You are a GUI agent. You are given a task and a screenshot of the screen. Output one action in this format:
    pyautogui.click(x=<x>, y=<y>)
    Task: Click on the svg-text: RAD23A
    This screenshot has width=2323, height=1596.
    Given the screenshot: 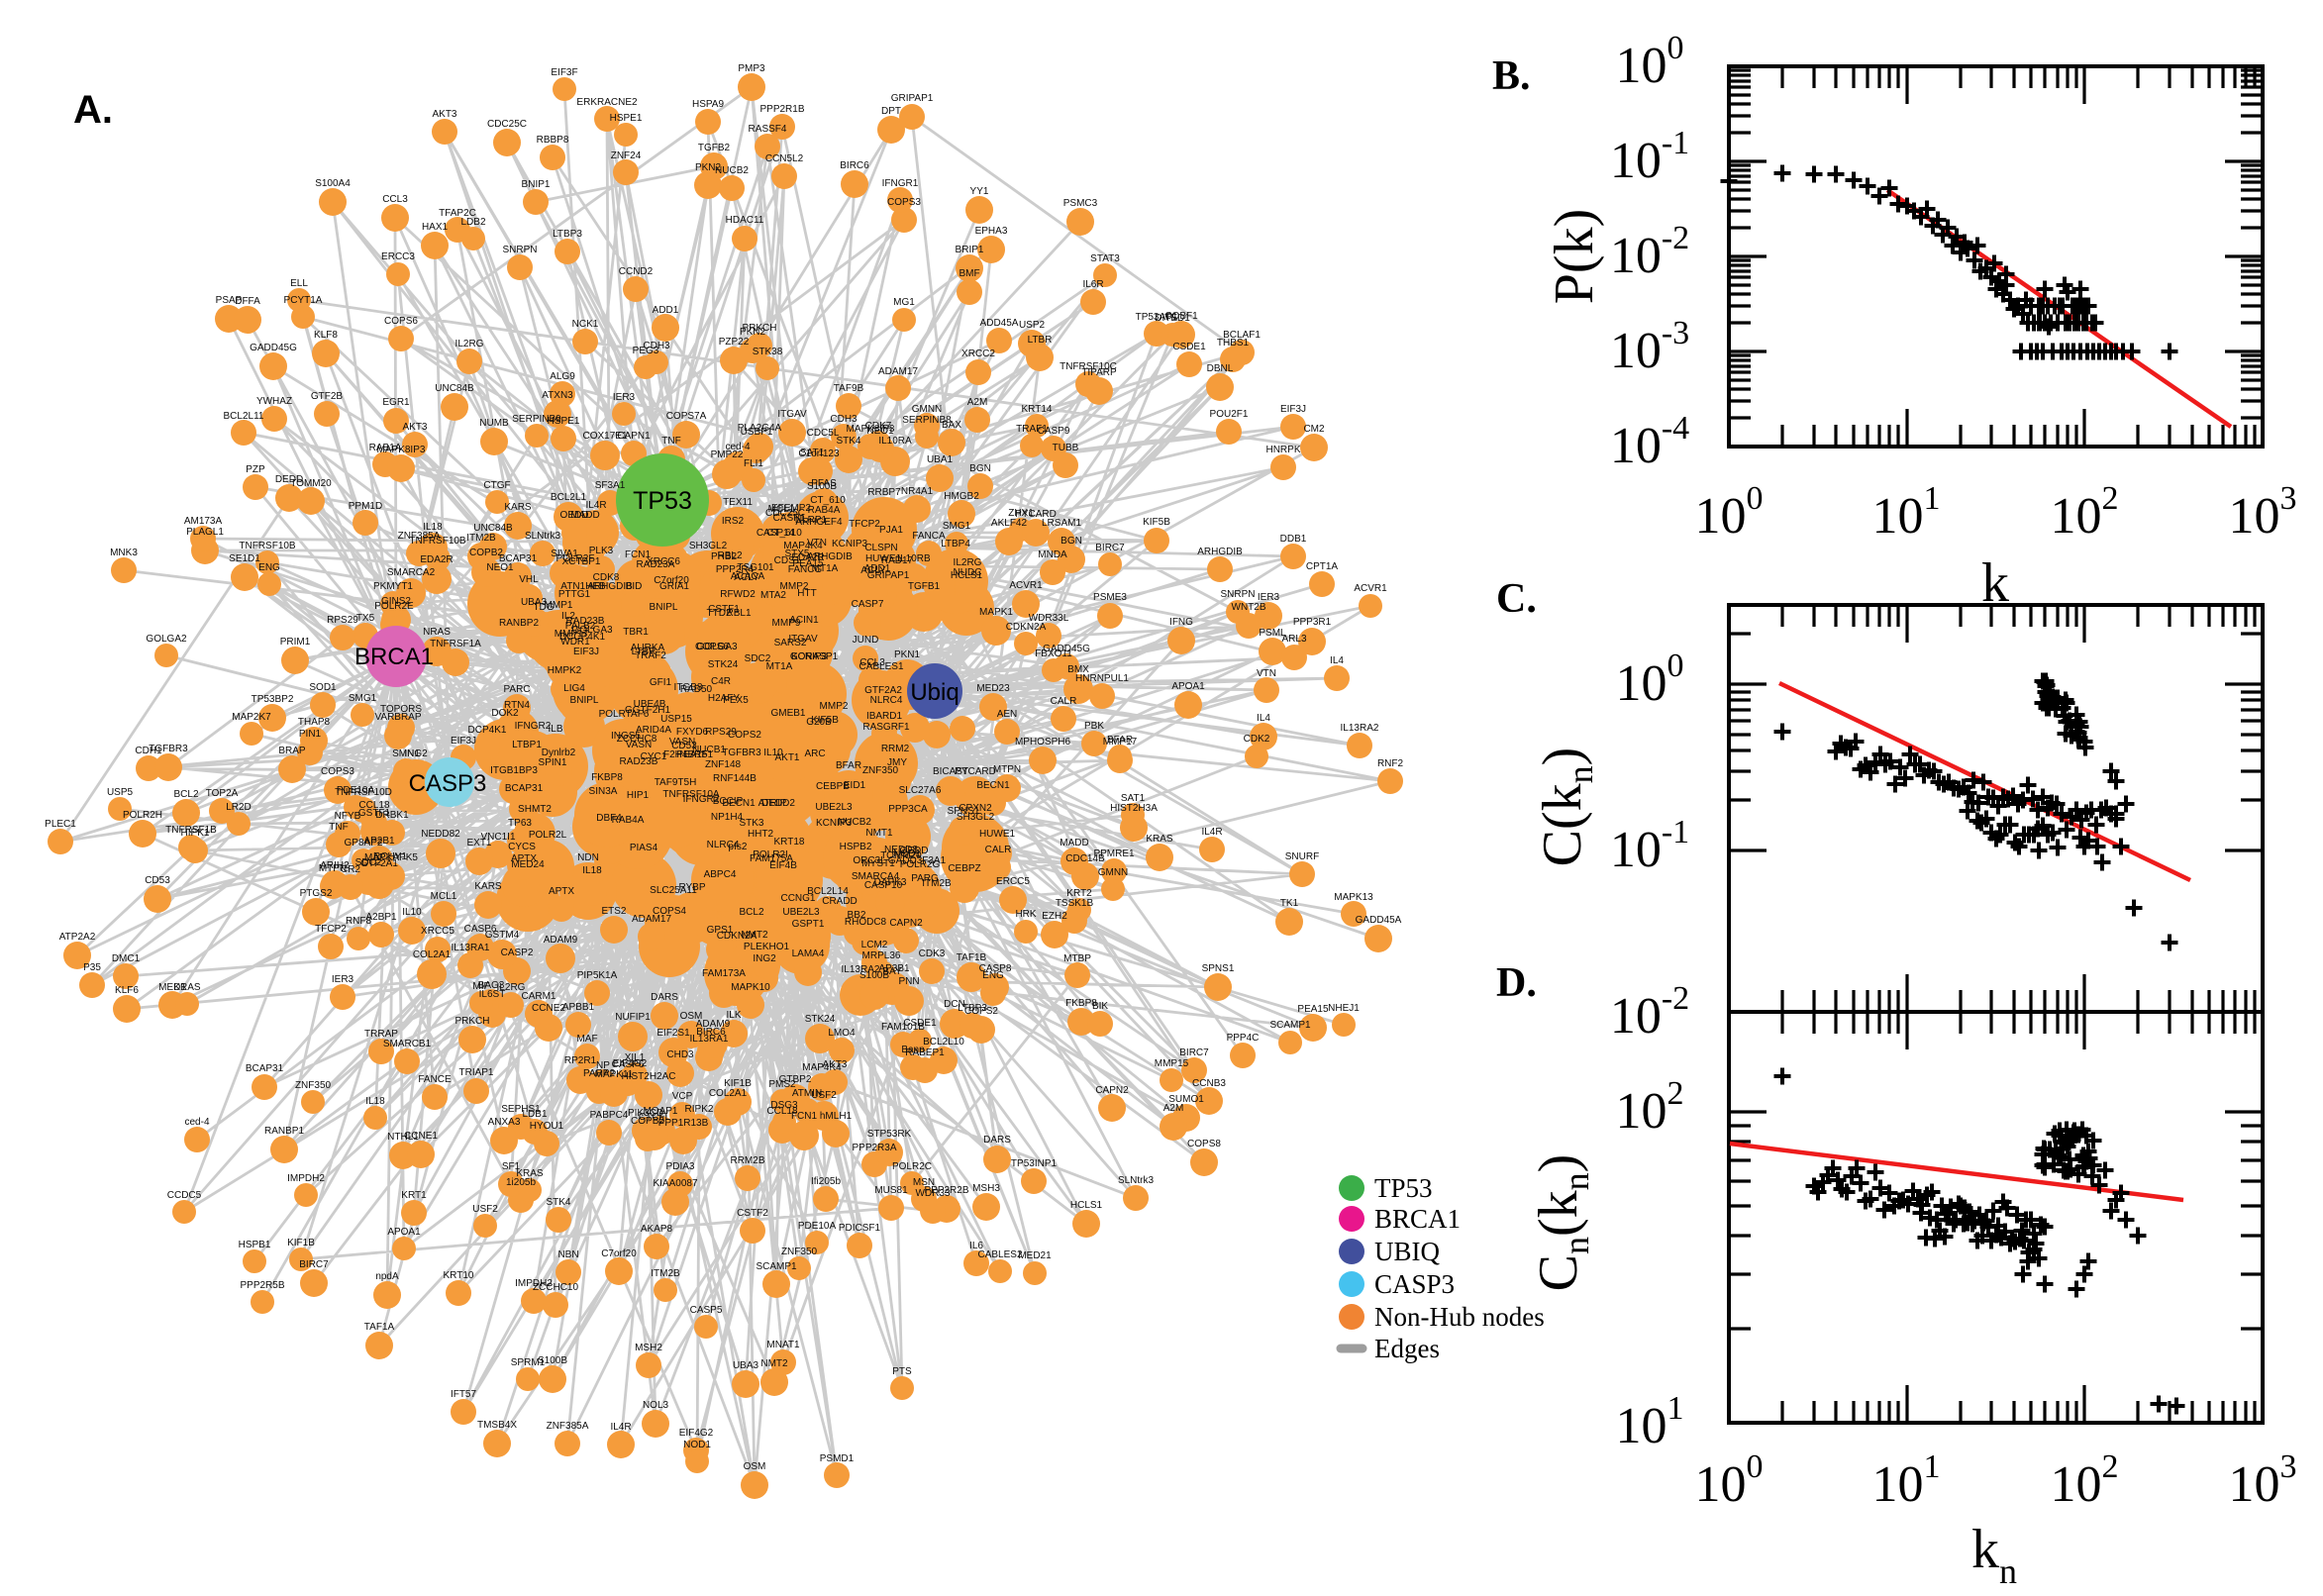 What is the action you would take?
    pyautogui.click(x=656, y=564)
    